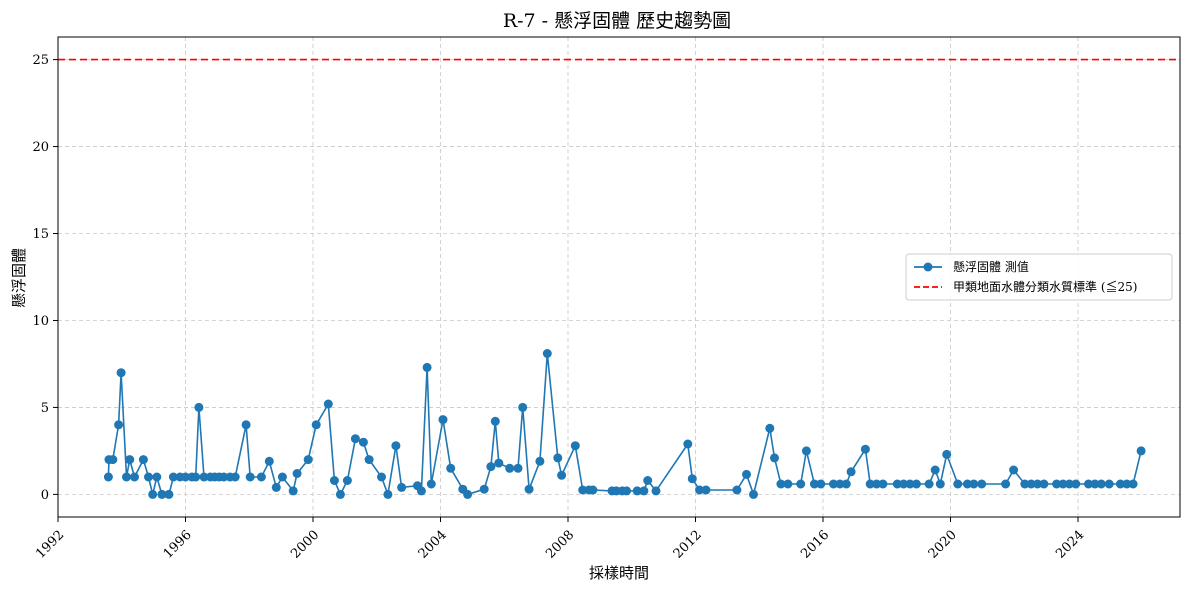 The width and height of the screenshot is (1189, 590). Describe the element at coordinates (617, 21) in the screenshot. I see `chart-title: R-7 - 懸浮固體 歷史趨勢圖` at that location.